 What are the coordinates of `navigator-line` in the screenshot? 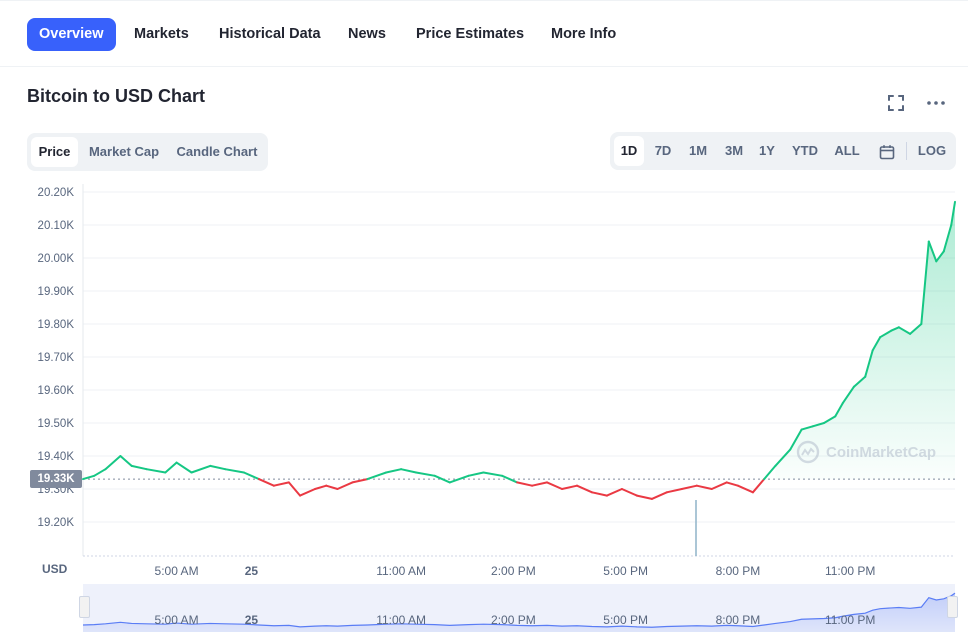 It's located at (519, 610).